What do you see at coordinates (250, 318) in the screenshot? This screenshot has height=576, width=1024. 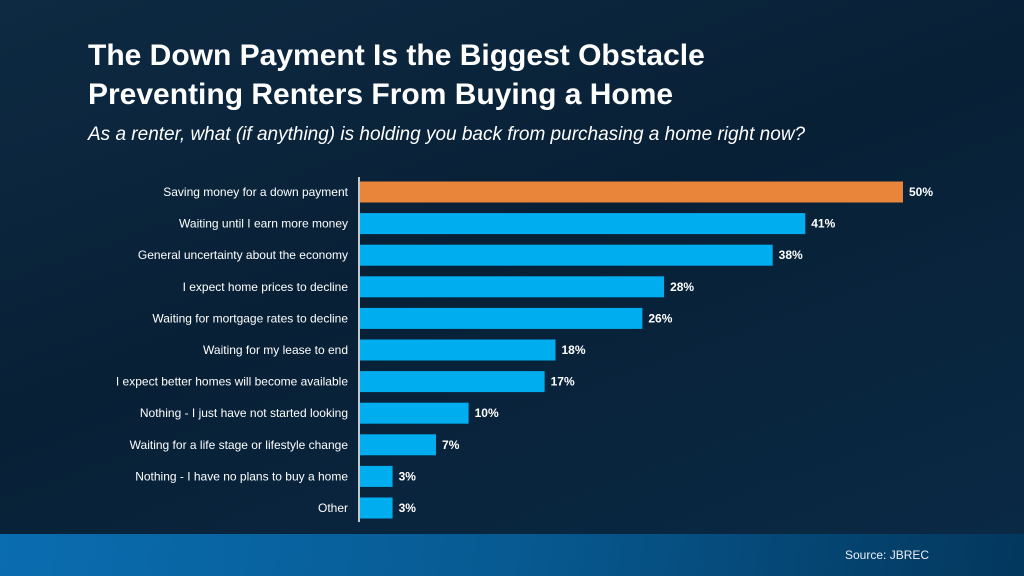 I see `category-label: Waiting for mortgage rates to decline` at bounding box center [250, 318].